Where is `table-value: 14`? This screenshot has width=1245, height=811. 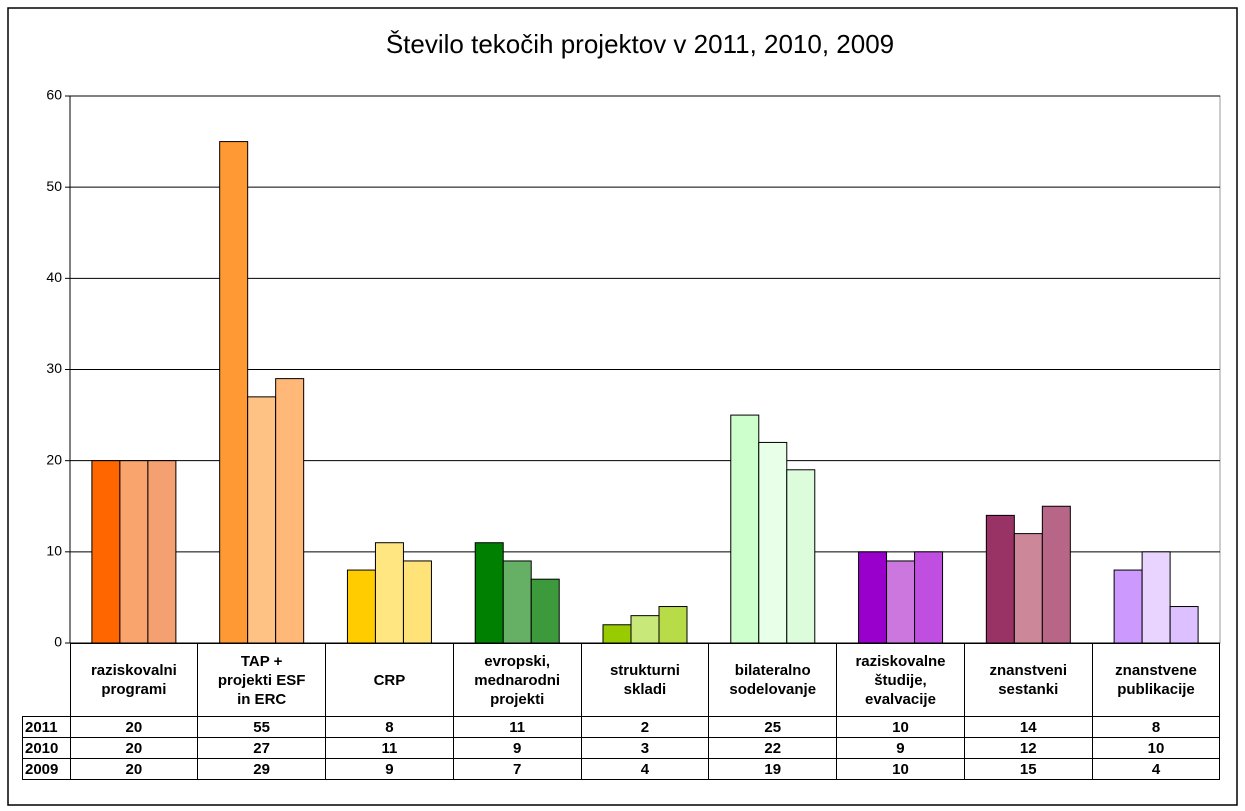
table-value: 14 is located at coordinates (1028, 727).